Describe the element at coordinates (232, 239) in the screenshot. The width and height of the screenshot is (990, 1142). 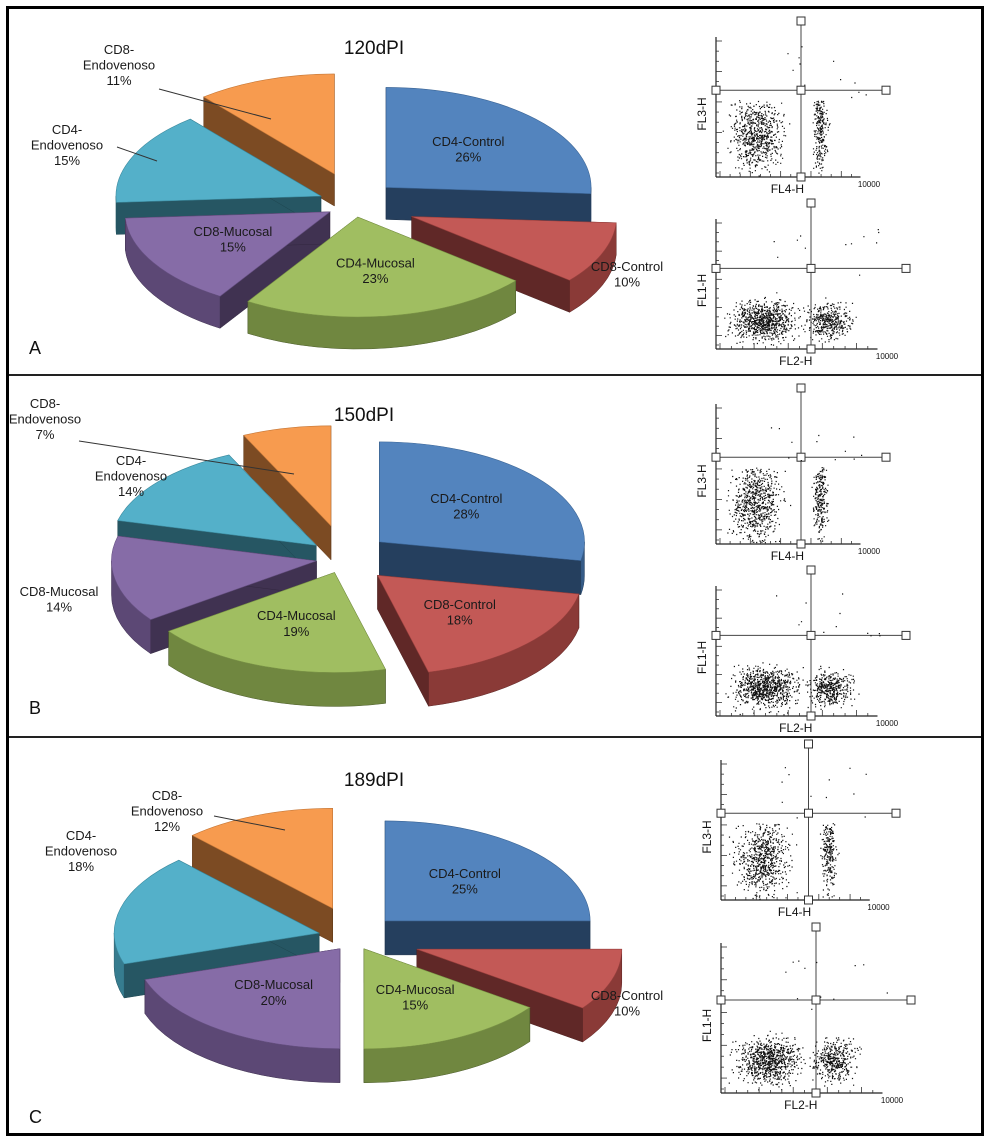
I see `slice-label-cd8-mucosal: CD8-Mucosal 15%` at that location.